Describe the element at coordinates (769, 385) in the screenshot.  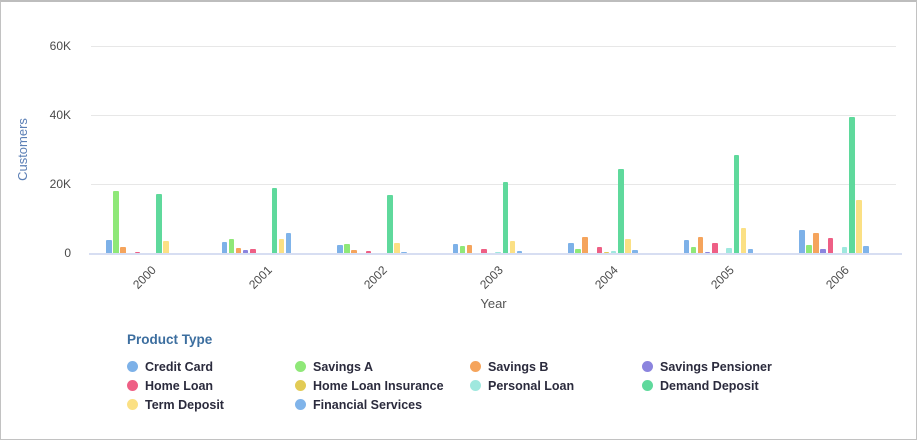
I see `legend-item-demand-deposit: Demand Deposit` at that location.